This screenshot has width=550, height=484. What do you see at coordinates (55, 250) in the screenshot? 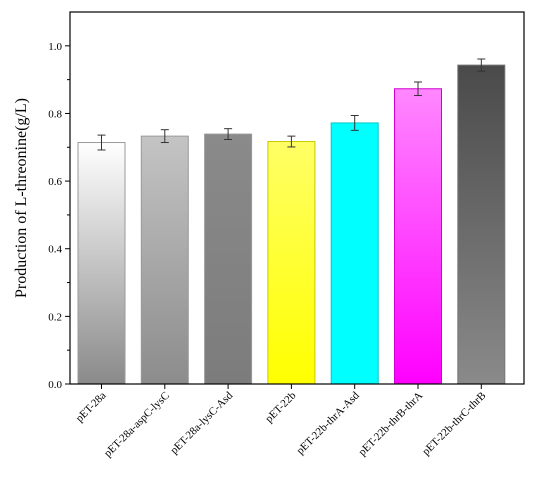
I see `y-tick-label: 0.4` at bounding box center [55, 250].